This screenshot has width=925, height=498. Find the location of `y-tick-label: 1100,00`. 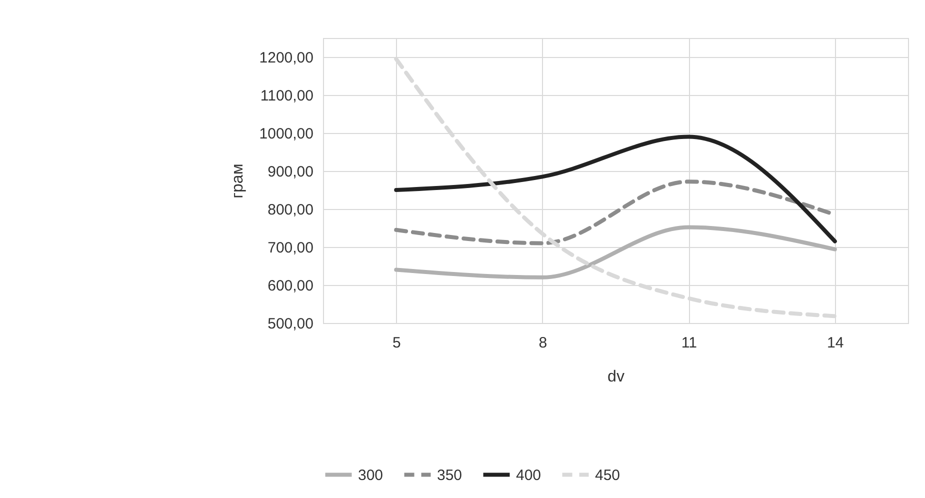

y-tick-label: 1100,00 is located at coordinates (287, 96).